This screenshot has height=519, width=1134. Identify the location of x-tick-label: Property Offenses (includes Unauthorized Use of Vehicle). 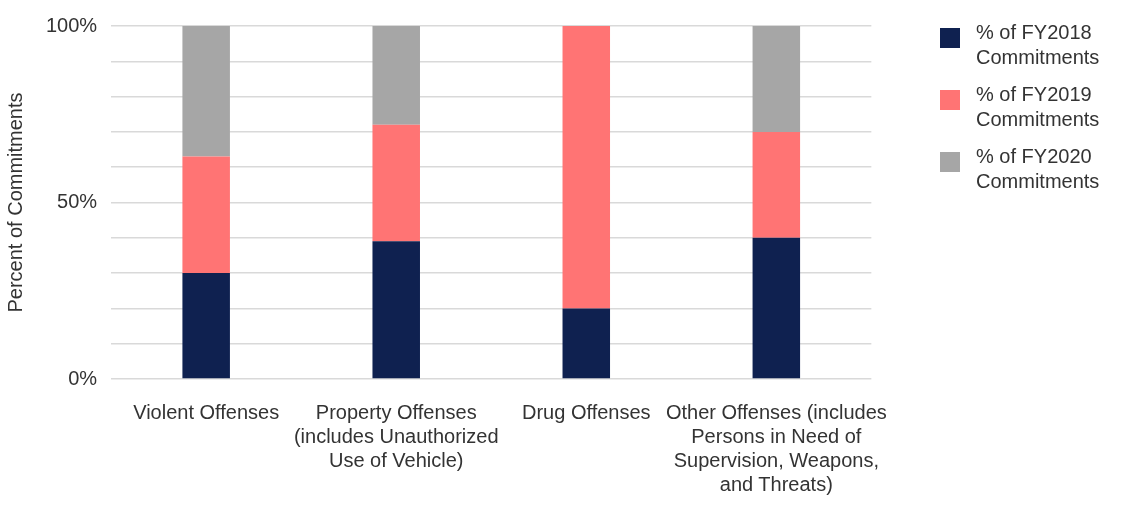
(396, 435).